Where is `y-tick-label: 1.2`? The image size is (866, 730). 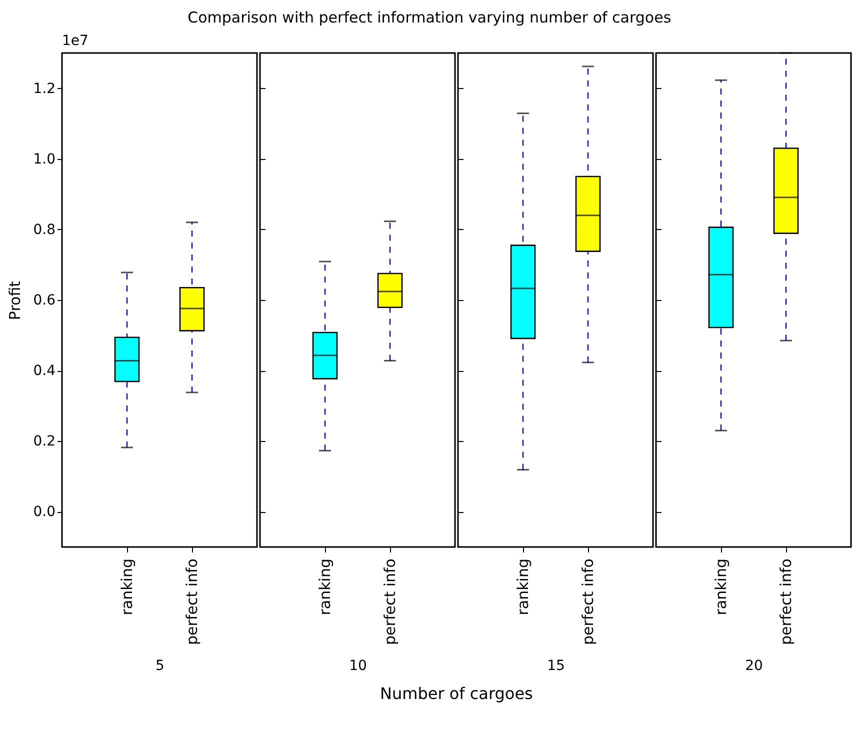 y-tick-label: 1.2 is located at coordinates (44, 88).